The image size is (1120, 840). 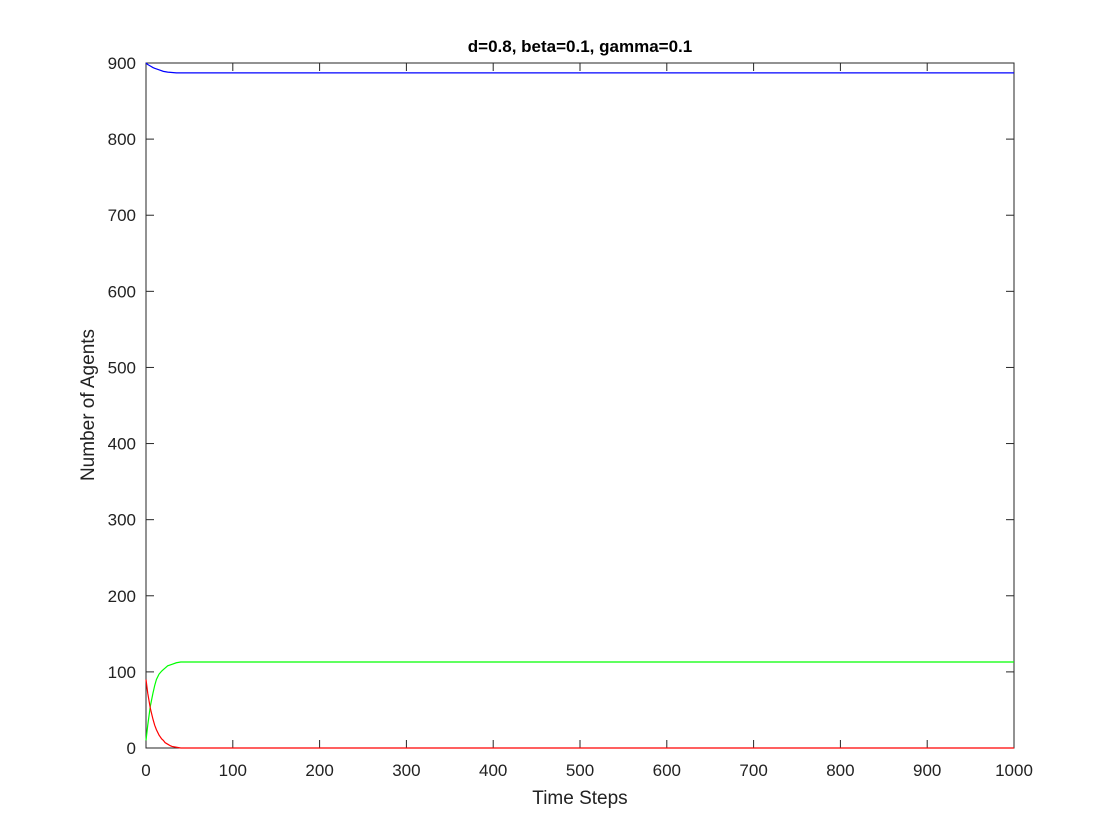 I want to click on series-line-red, so click(x=579, y=714).